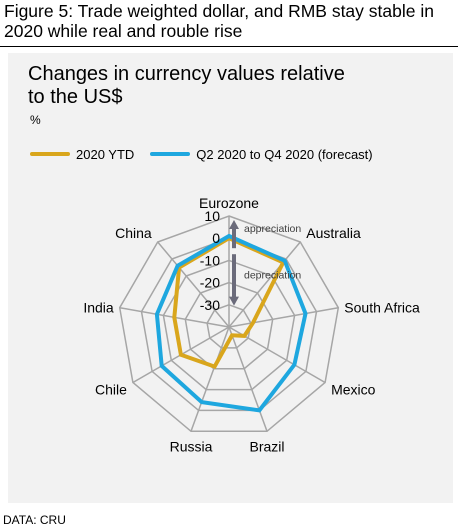 The height and width of the screenshot is (529, 458). Describe the element at coordinates (234, 301) in the screenshot. I see `depreciation-arrow-head` at that location.